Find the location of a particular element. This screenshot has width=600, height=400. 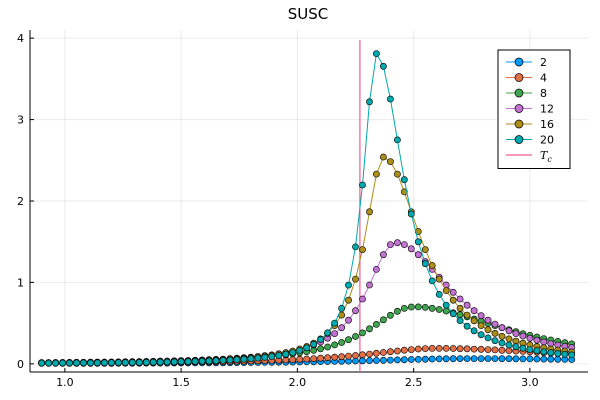

x-tick-label: 2.0 is located at coordinates (298, 382).